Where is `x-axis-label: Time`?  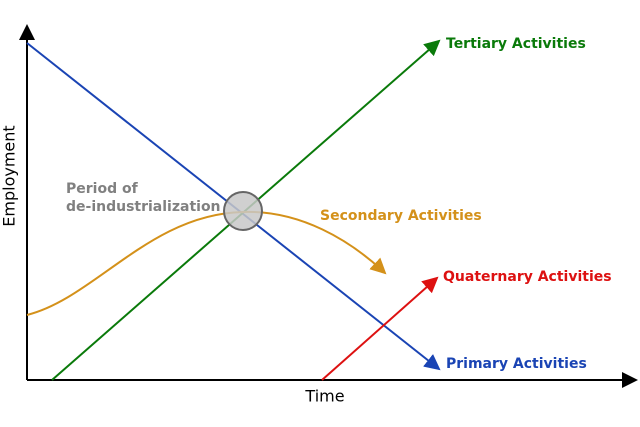
x-axis-label: Time is located at coordinates (324, 396).